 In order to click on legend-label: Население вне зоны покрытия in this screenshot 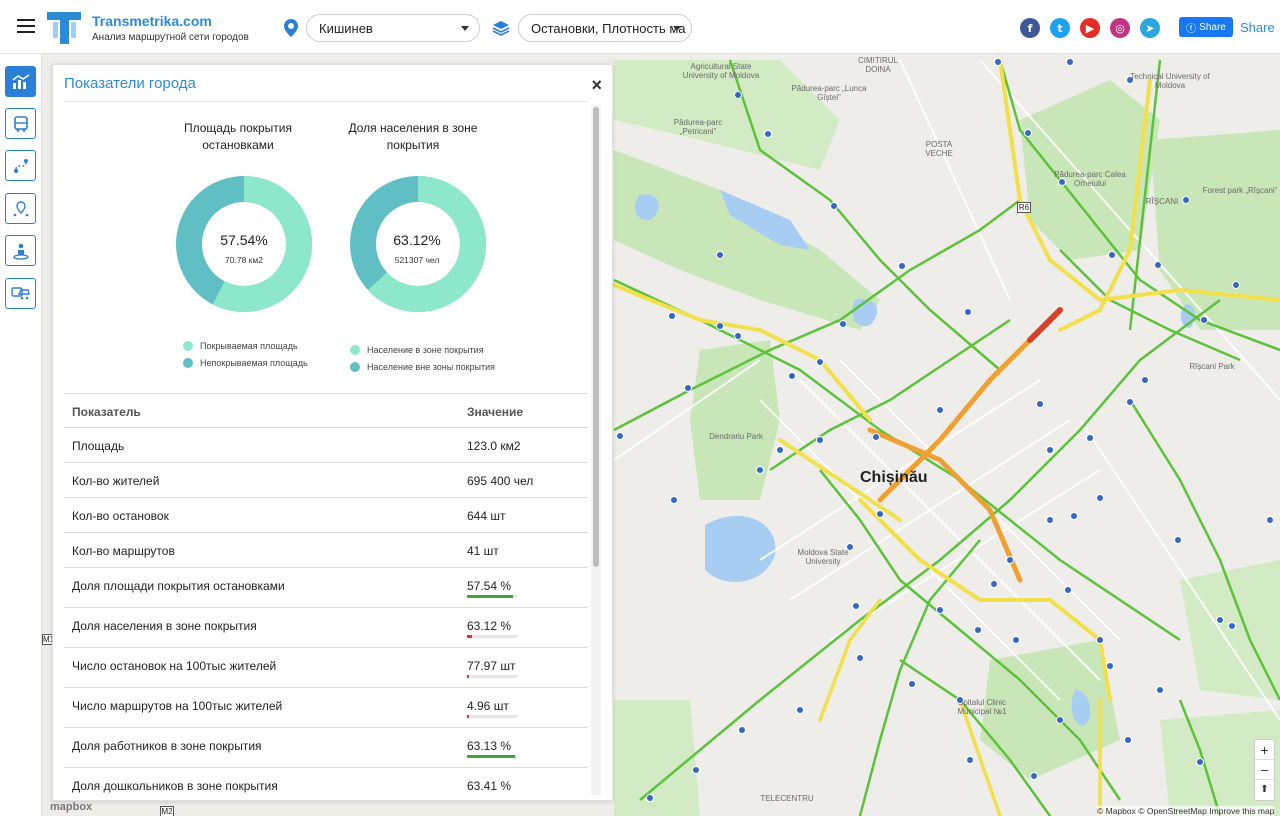, I will do `click(431, 367)`.